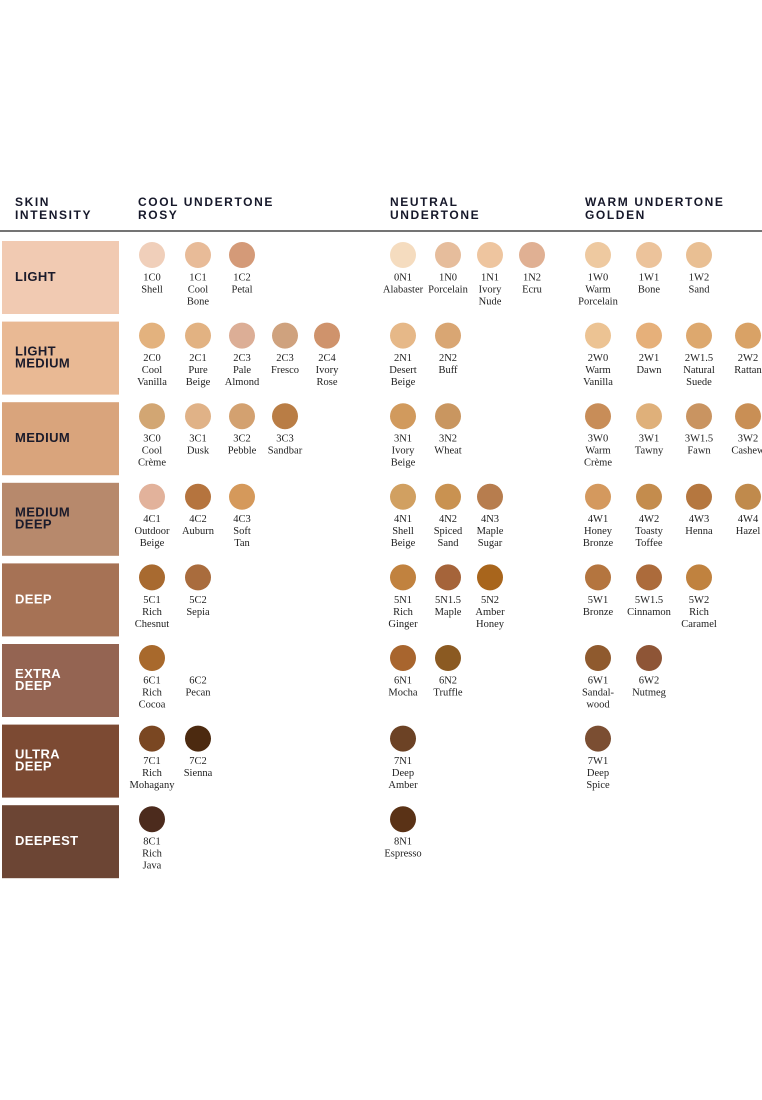 The width and height of the screenshot is (762, 1100). What do you see at coordinates (447, 451) in the screenshot?
I see `shade-name: Wheat` at bounding box center [447, 451].